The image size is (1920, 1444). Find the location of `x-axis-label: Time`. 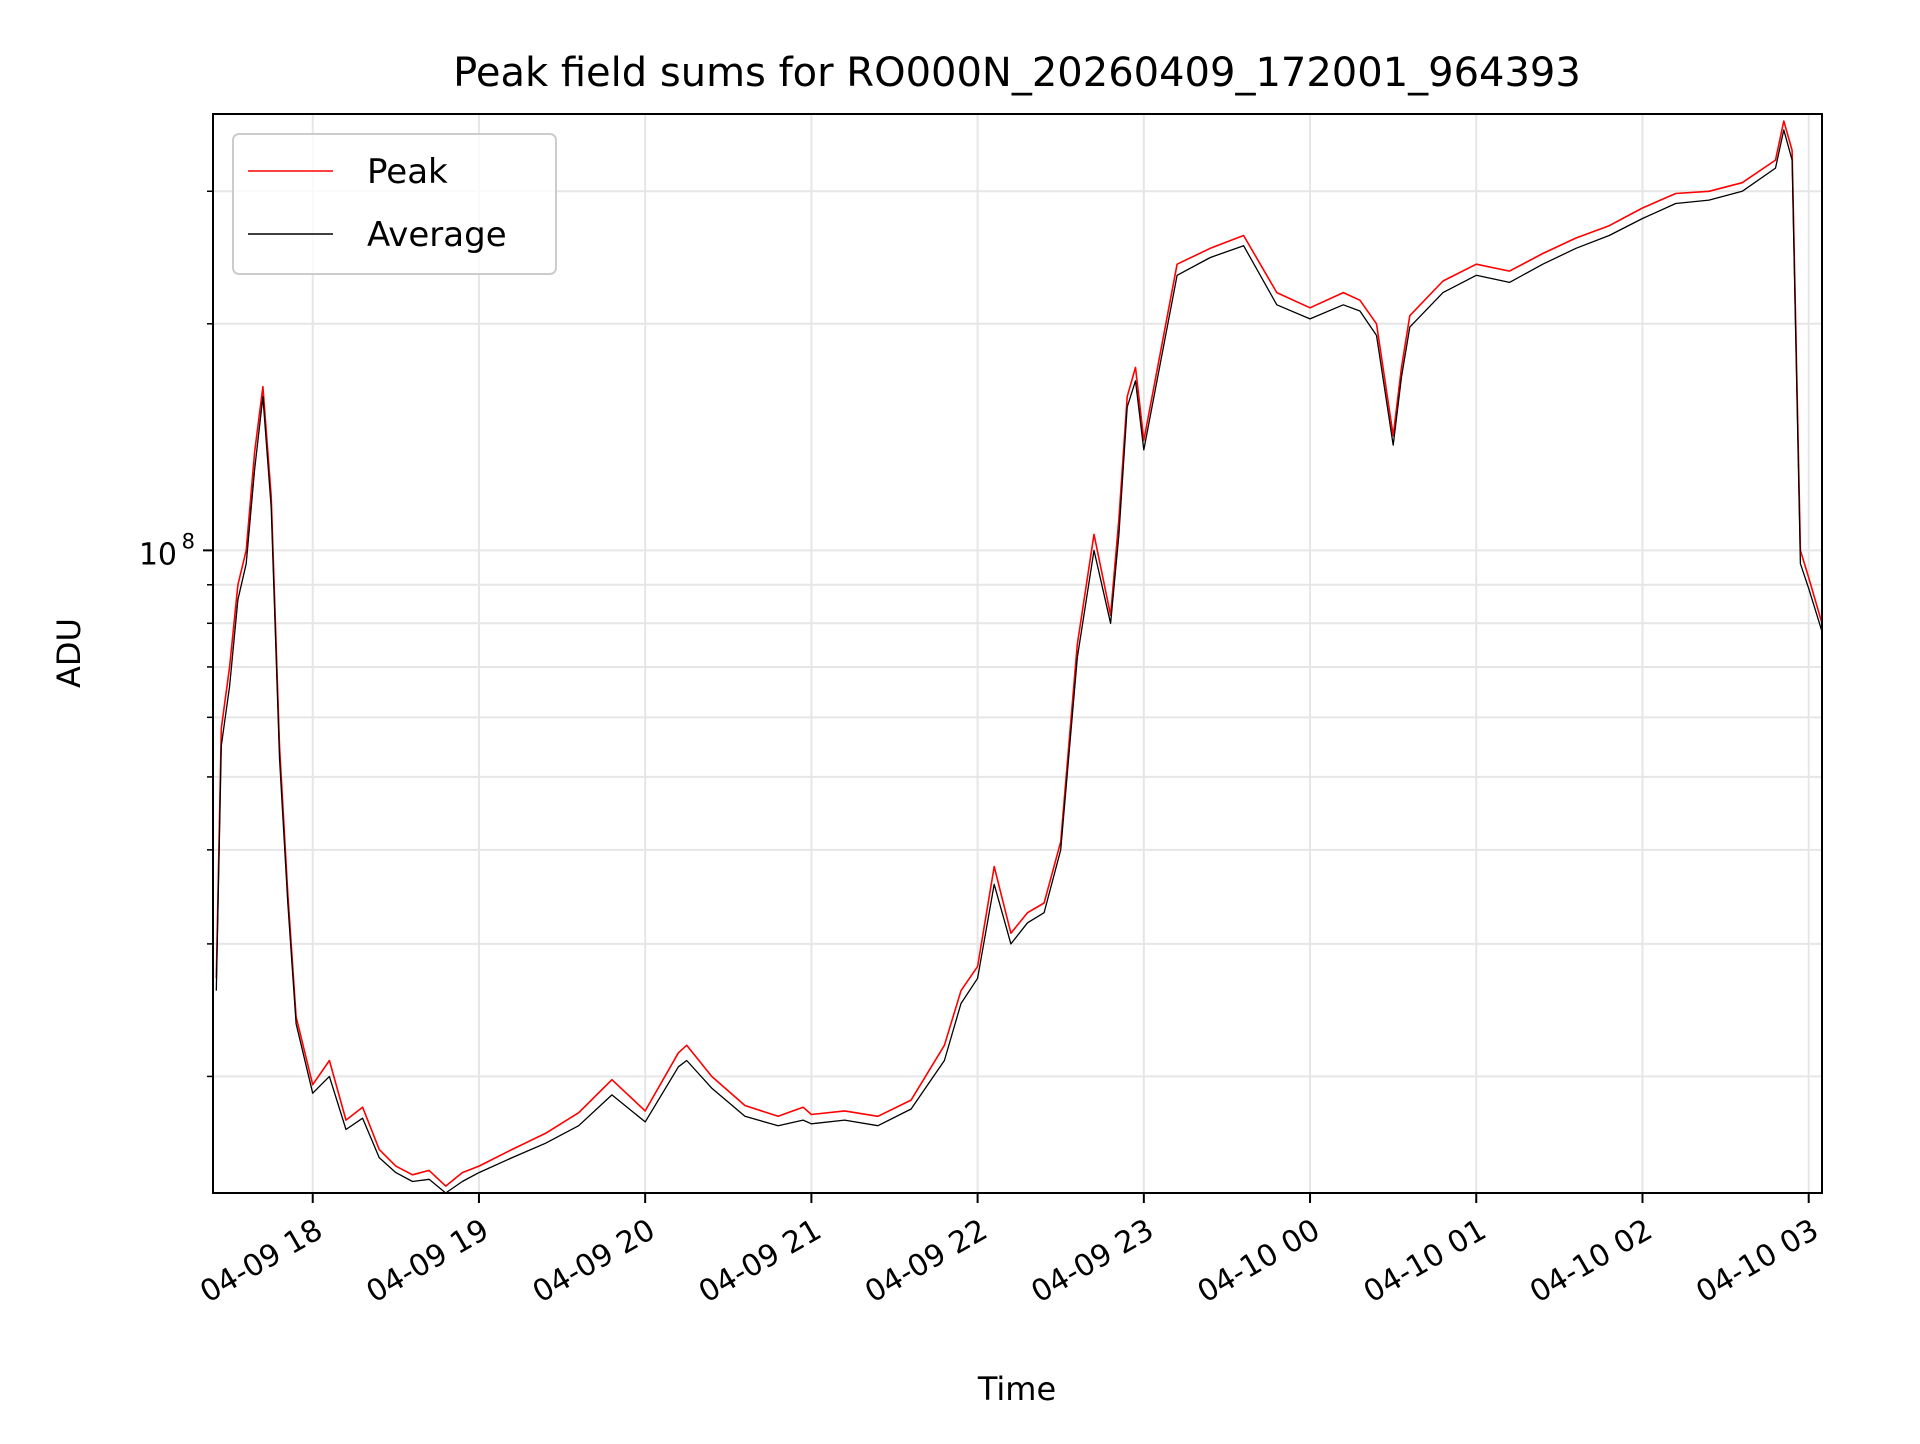

x-axis-label: Time is located at coordinates (1016, 1389).